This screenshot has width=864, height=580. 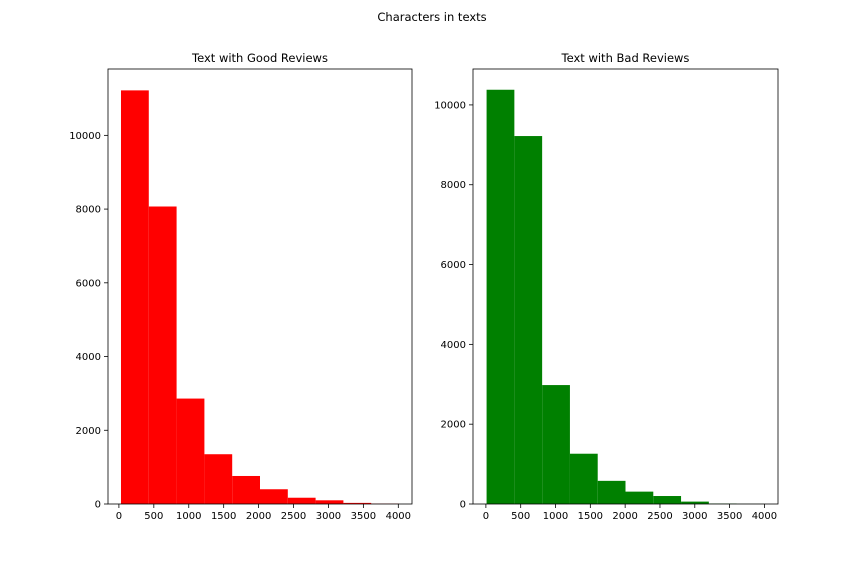 I want to click on subplot-title: Text with Bad Reviews, so click(x=625, y=58).